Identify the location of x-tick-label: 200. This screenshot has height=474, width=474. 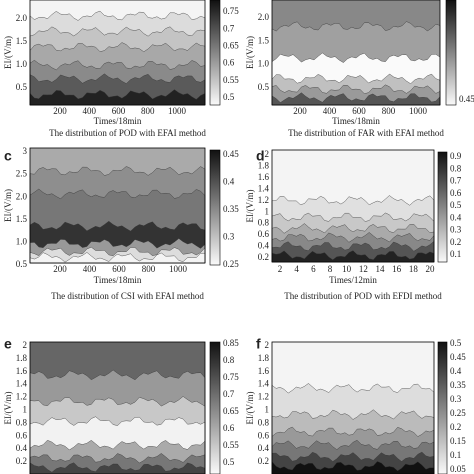
(60, 111).